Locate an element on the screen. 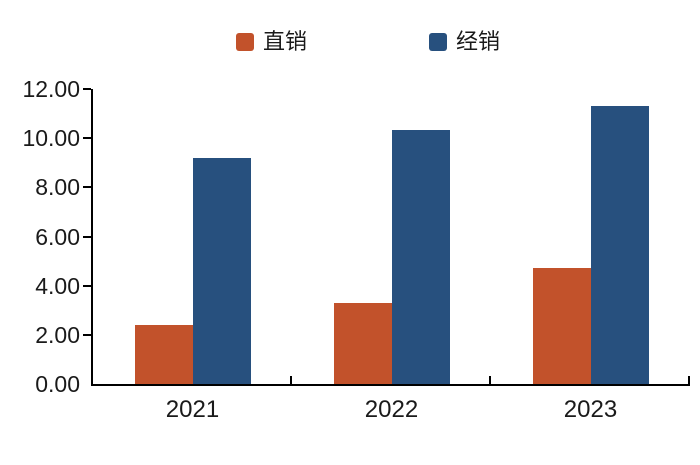 This screenshot has height=465, width=700. y-axis-tick-label: 4.00 is located at coordinates (57, 285).